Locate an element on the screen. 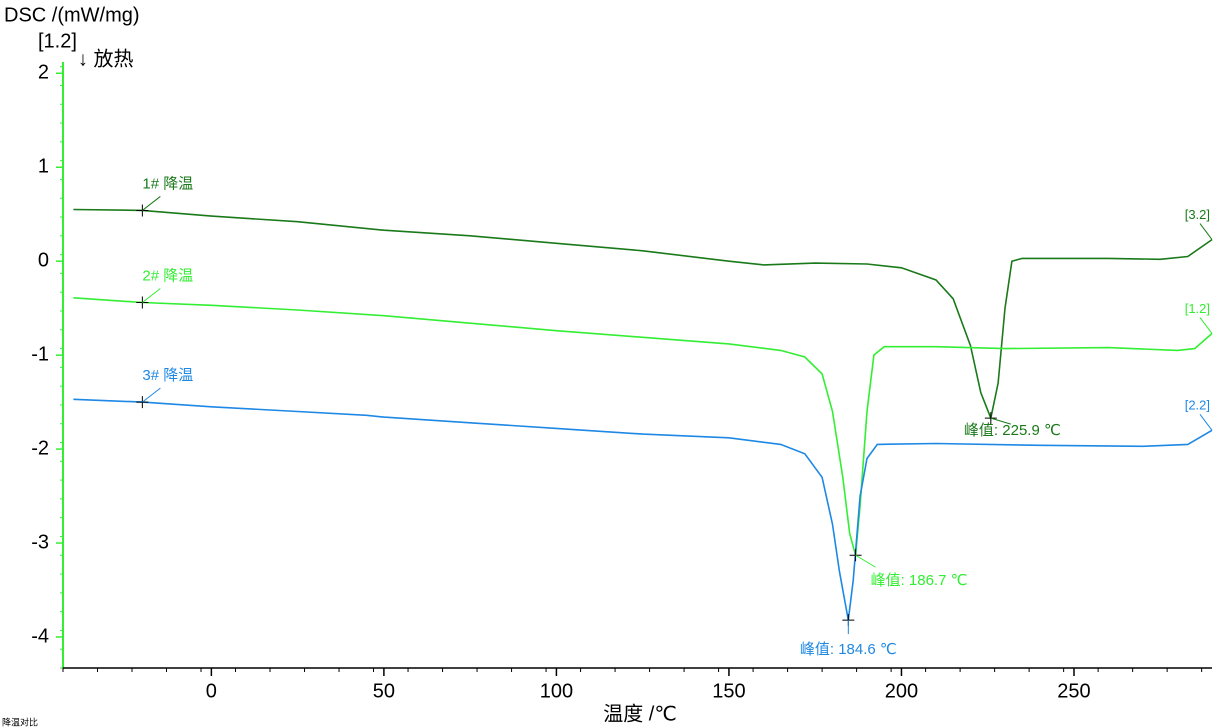 The height and width of the screenshot is (727, 1228). y-axis-label: DSC /(mW/mg) is located at coordinates (72, 15).